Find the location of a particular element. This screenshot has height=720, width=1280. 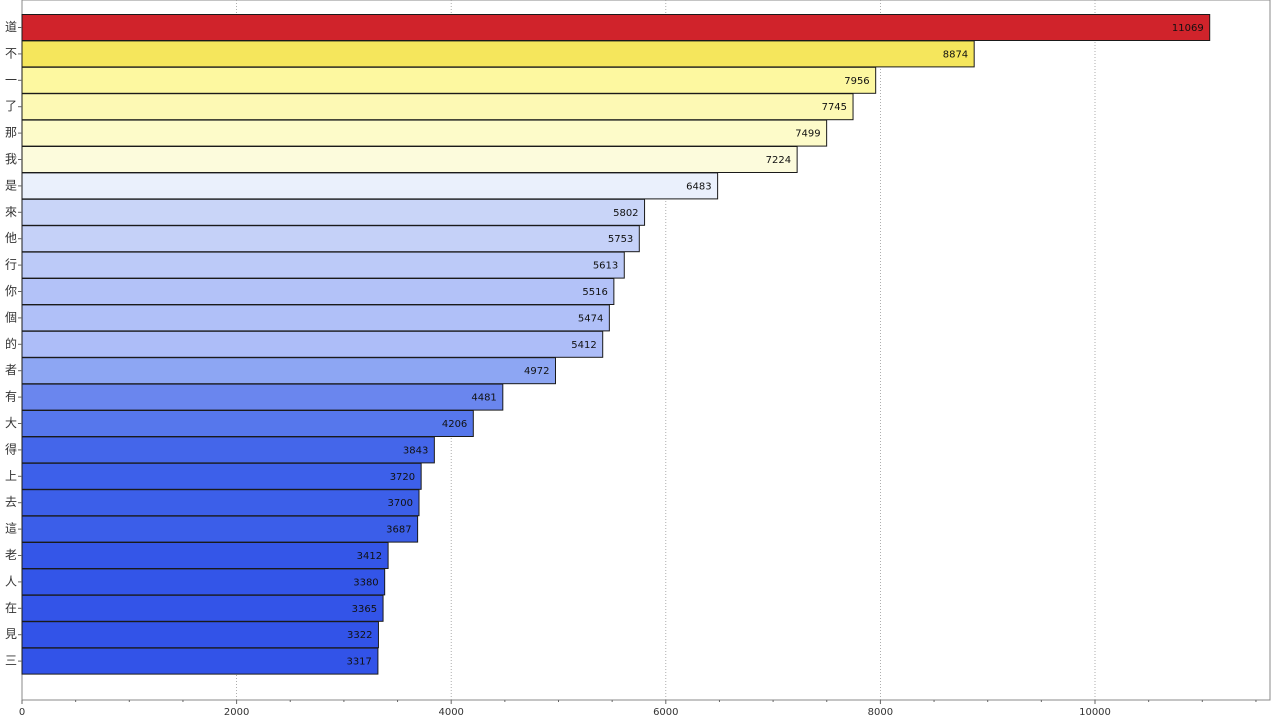

bar-value-label: 7956 is located at coordinates (856, 81).